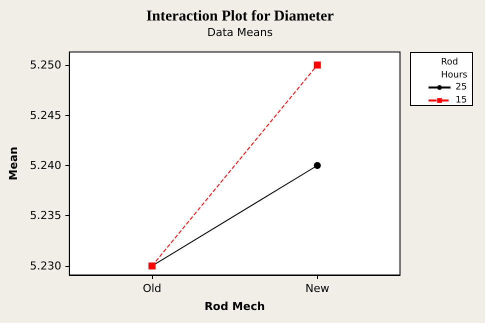 This screenshot has height=323, width=485. I want to click on y-tick-label: 5.230, so click(46, 265).